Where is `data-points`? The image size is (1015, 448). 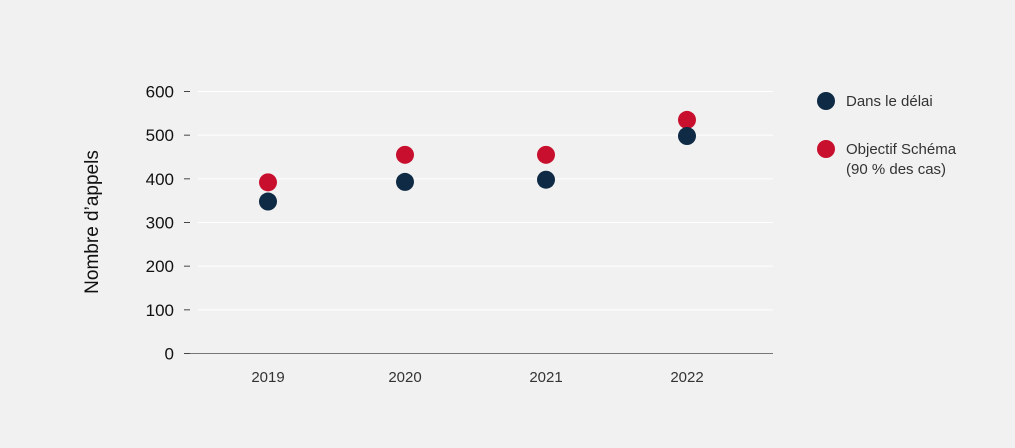
data-points is located at coordinates (477, 160).